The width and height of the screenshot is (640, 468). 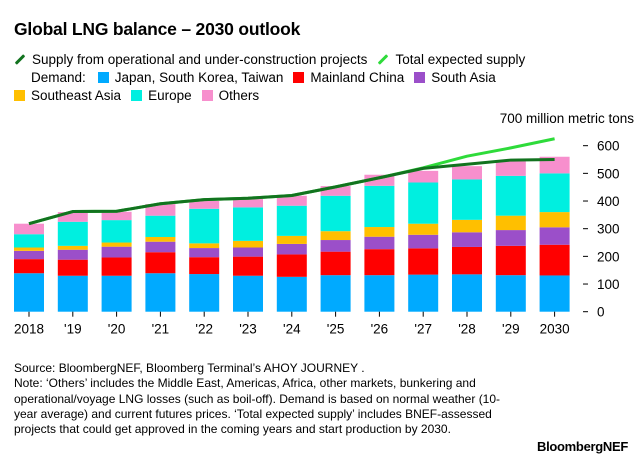 What do you see at coordinates (608, 256) in the screenshot?
I see `y-tick-label: 200` at bounding box center [608, 256].